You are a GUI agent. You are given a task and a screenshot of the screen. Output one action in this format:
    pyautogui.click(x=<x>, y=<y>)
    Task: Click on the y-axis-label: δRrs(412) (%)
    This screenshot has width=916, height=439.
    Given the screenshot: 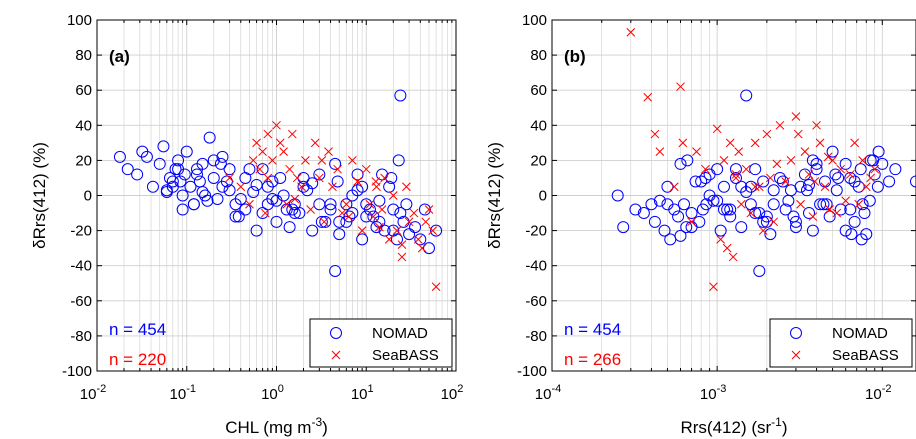 What is the action you would take?
    pyautogui.click(x=494, y=195)
    